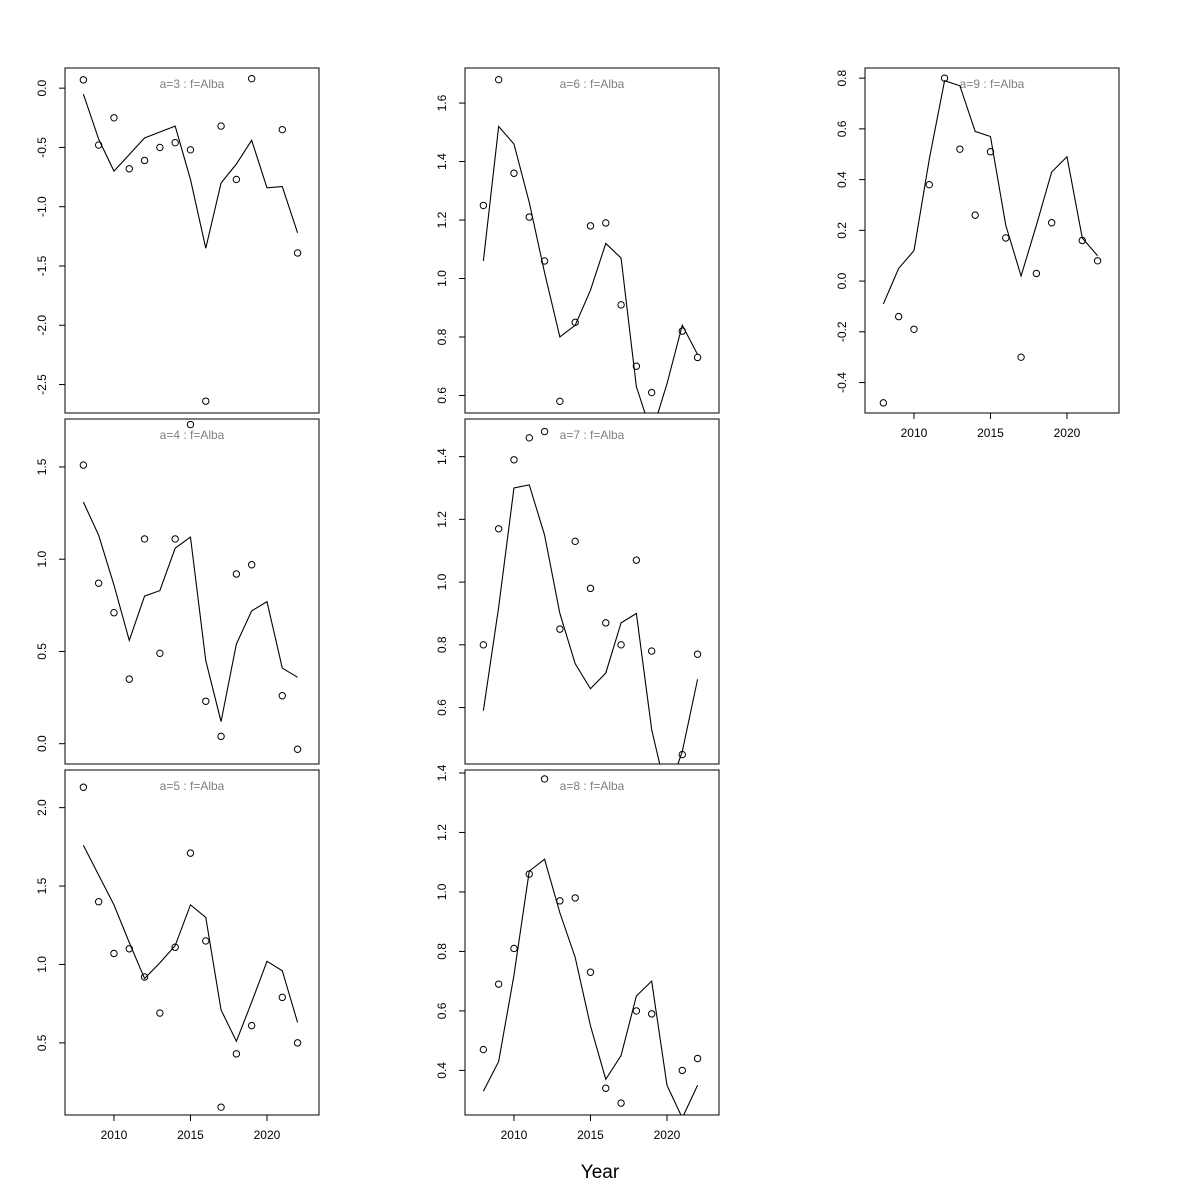 Image resolution: width=1200 pixels, height=1200 pixels. What do you see at coordinates (42, 384) in the screenshot?
I see `y-tick-label: -2.5` at bounding box center [42, 384].